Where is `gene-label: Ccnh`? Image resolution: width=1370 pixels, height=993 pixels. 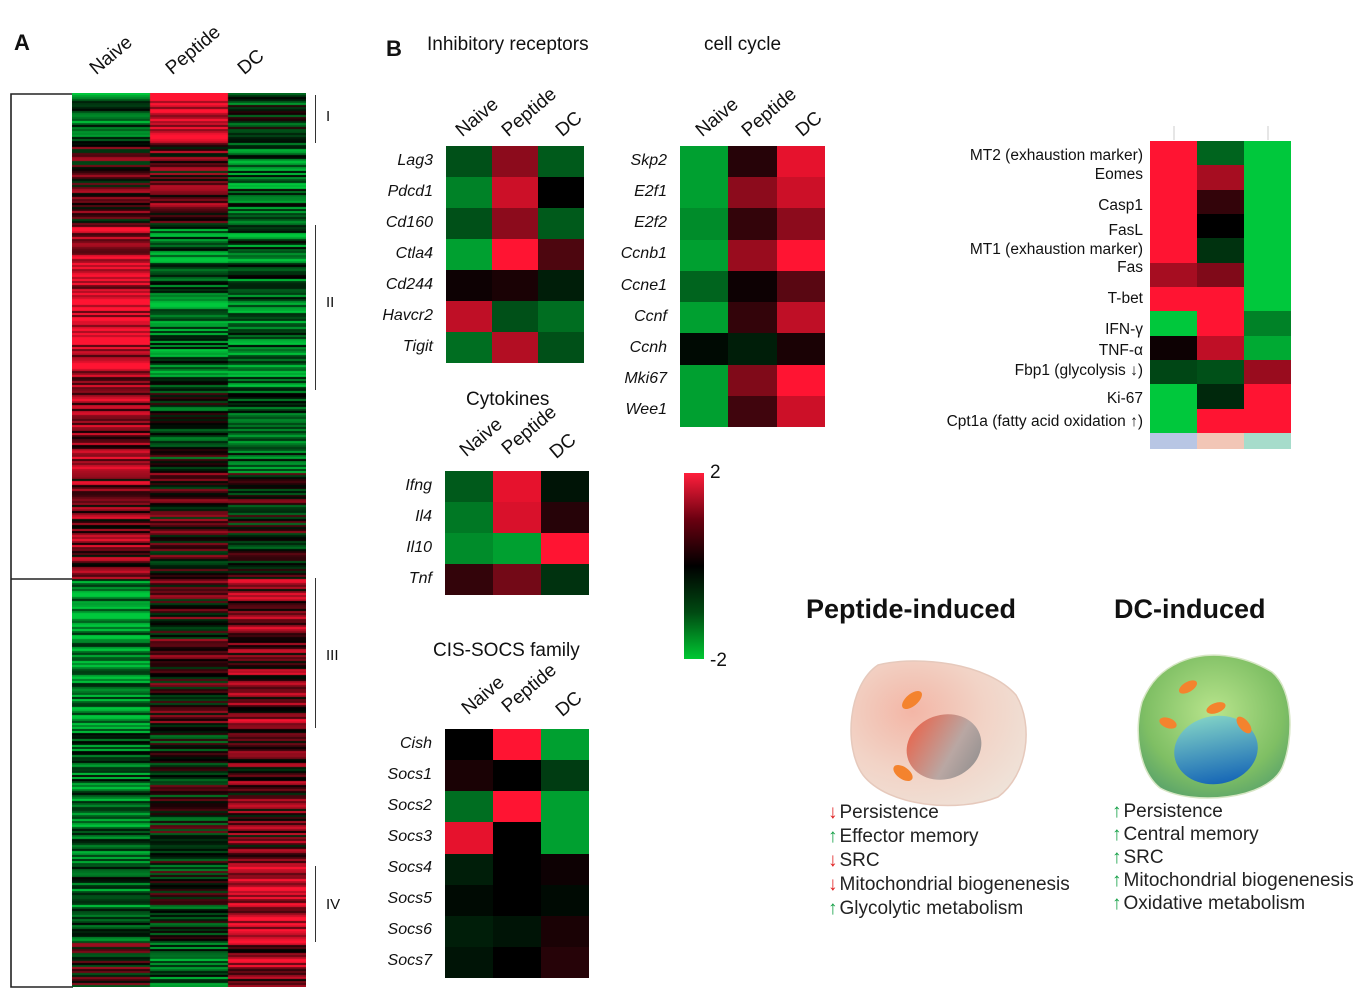 gene-label: Ccnh is located at coordinates (648, 347).